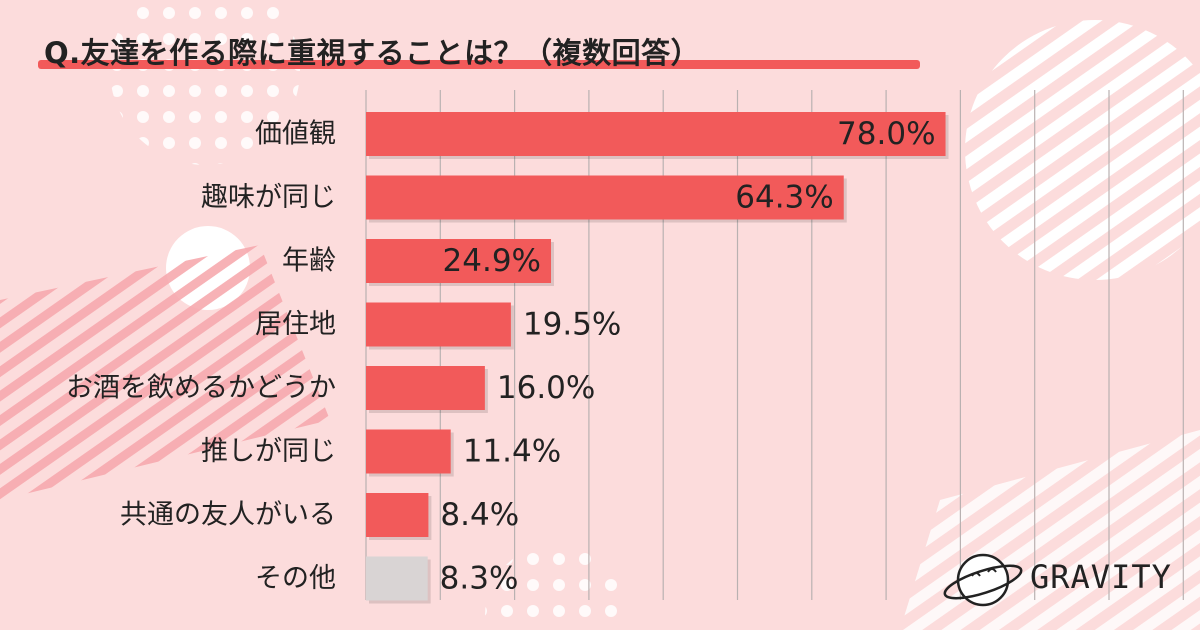 The image size is (1200, 630). What do you see at coordinates (295, 134) in the screenshot?
I see `category-label: 価値観` at bounding box center [295, 134].